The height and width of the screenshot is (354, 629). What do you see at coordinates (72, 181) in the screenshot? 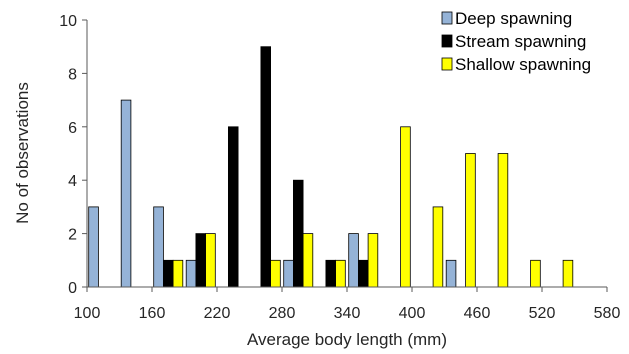
I see `y-tick-label: 4` at bounding box center [72, 181].